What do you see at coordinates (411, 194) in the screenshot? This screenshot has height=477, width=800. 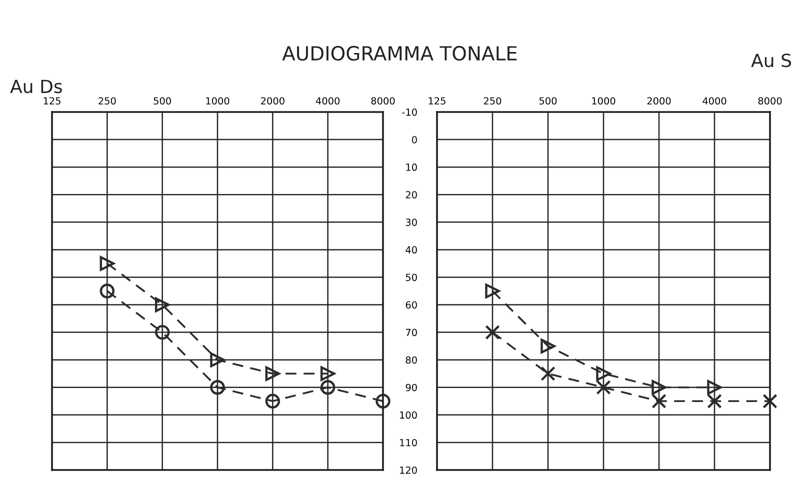 I see `y-tick-label: 20` at bounding box center [411, 194].